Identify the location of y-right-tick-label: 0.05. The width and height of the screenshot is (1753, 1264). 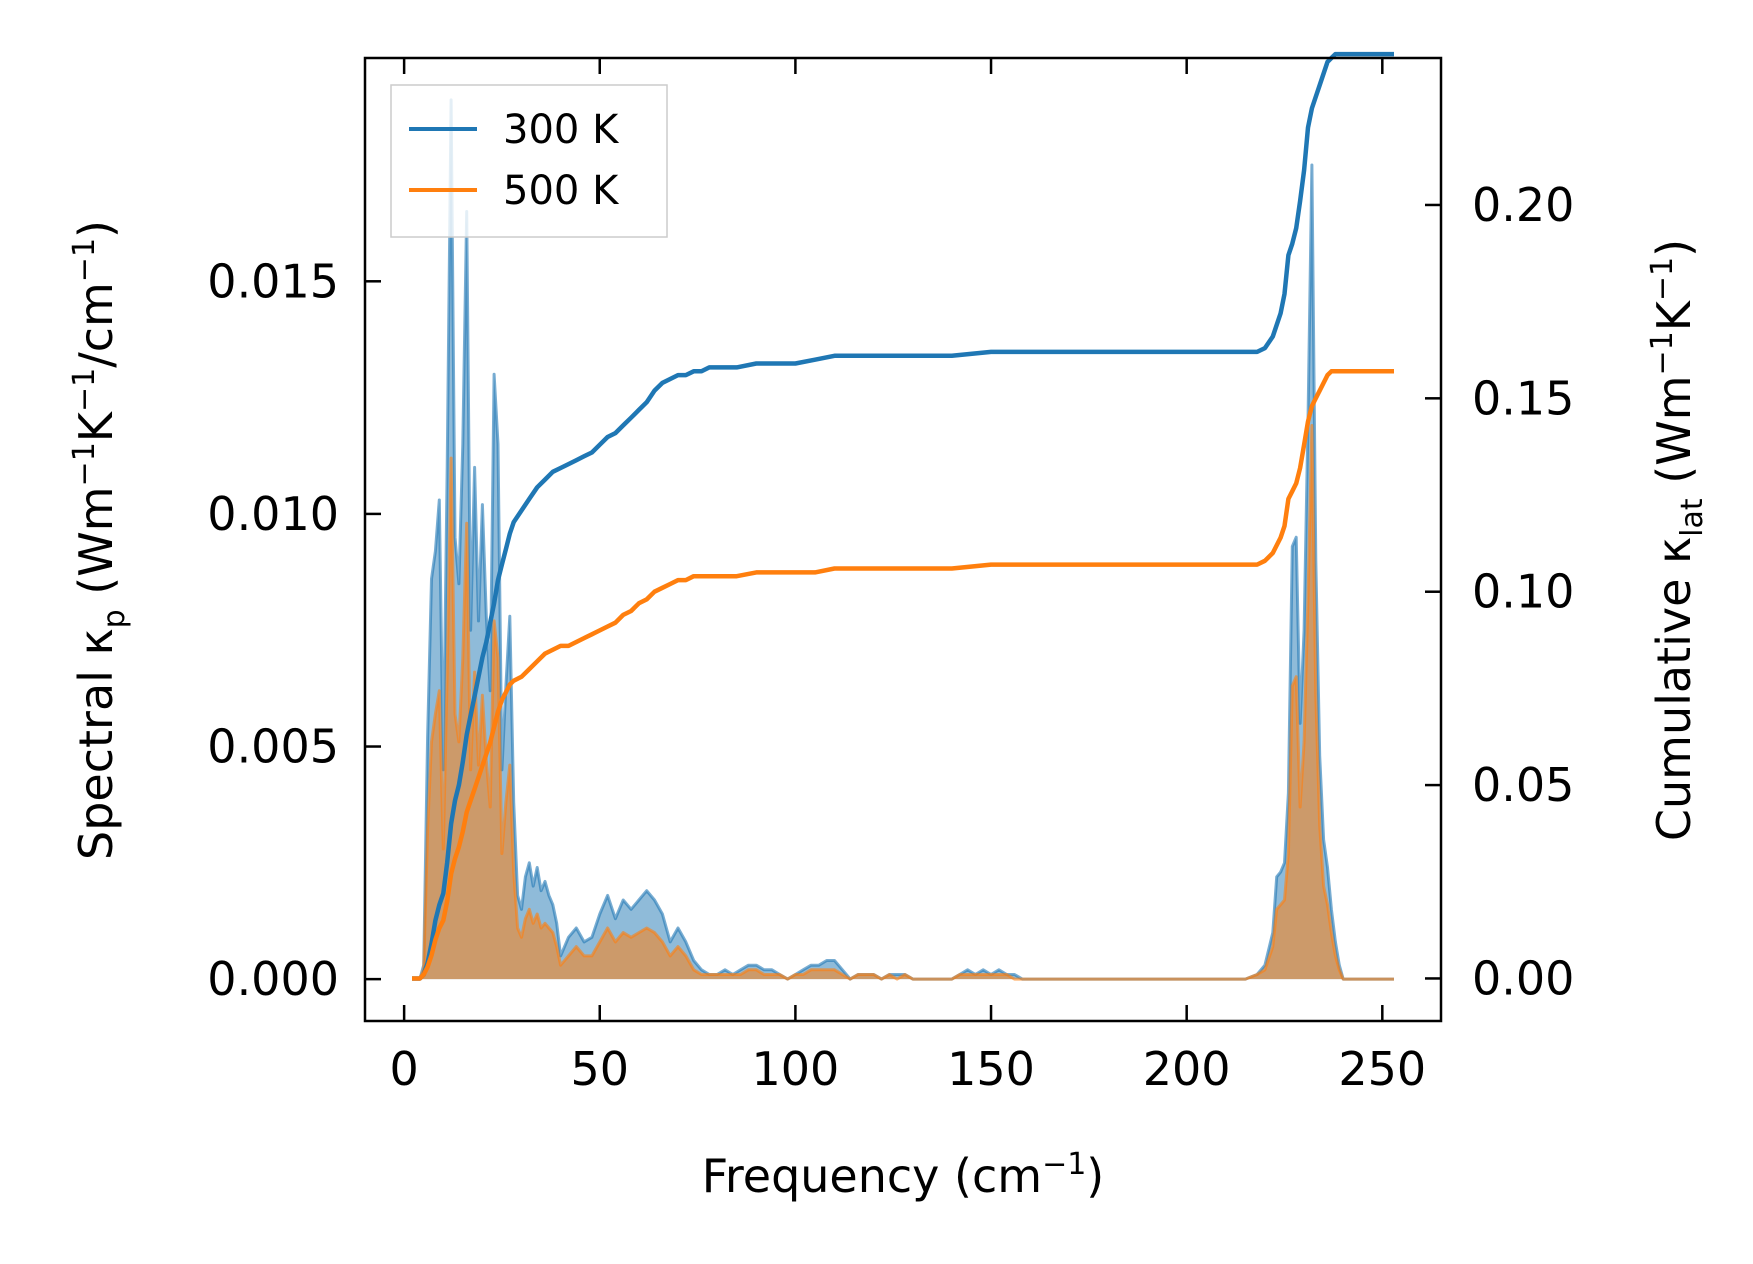
(1523, 785).